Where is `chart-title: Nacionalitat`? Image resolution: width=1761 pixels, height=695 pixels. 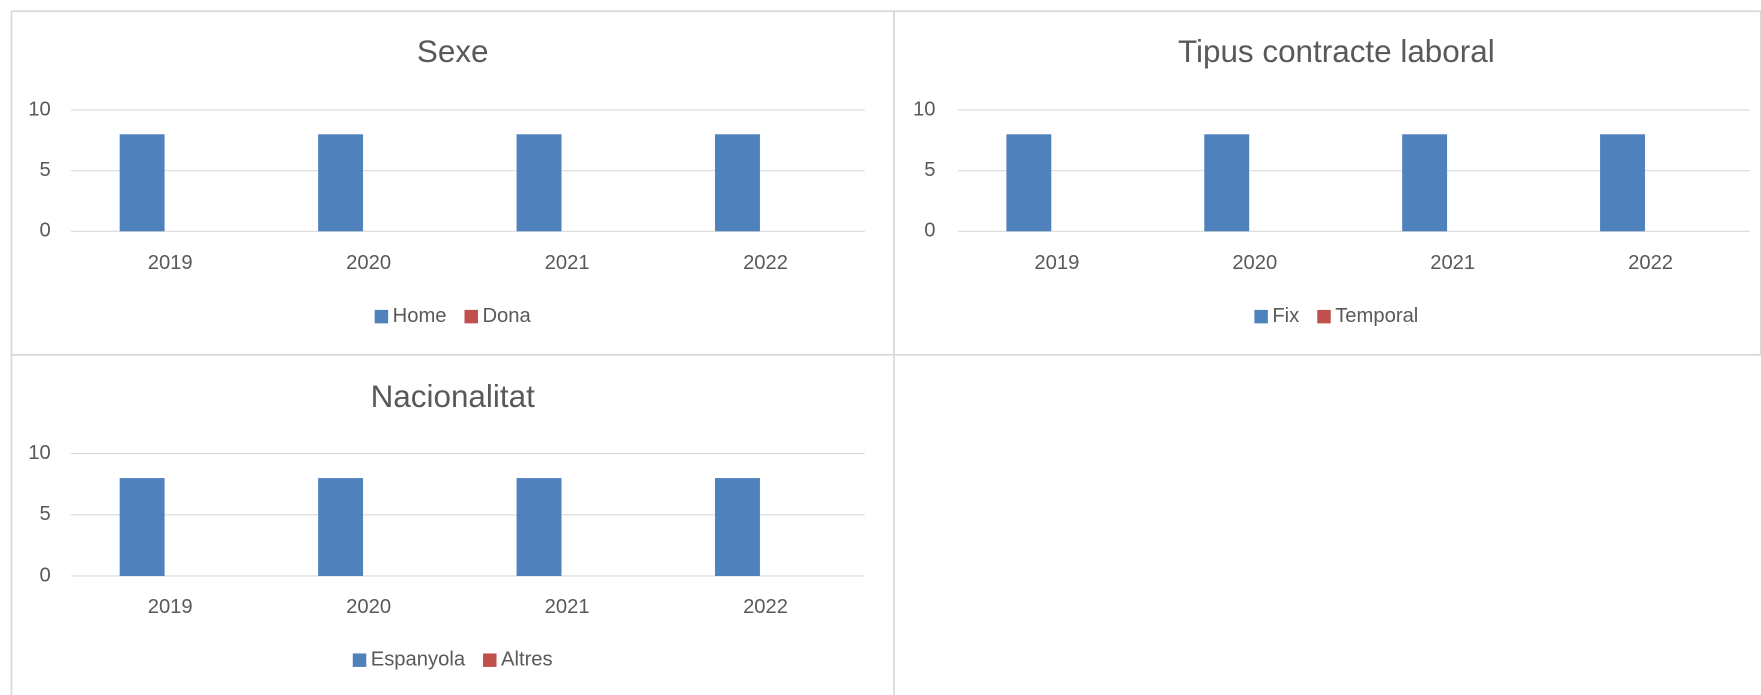 chart-title: Nacionalitat is located at coordinates (453, 396).